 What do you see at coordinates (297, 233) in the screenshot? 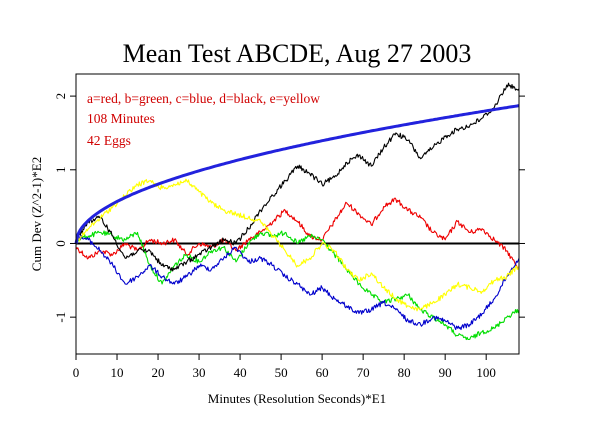
I see `series-line-a` at bounding box center [297, 233].